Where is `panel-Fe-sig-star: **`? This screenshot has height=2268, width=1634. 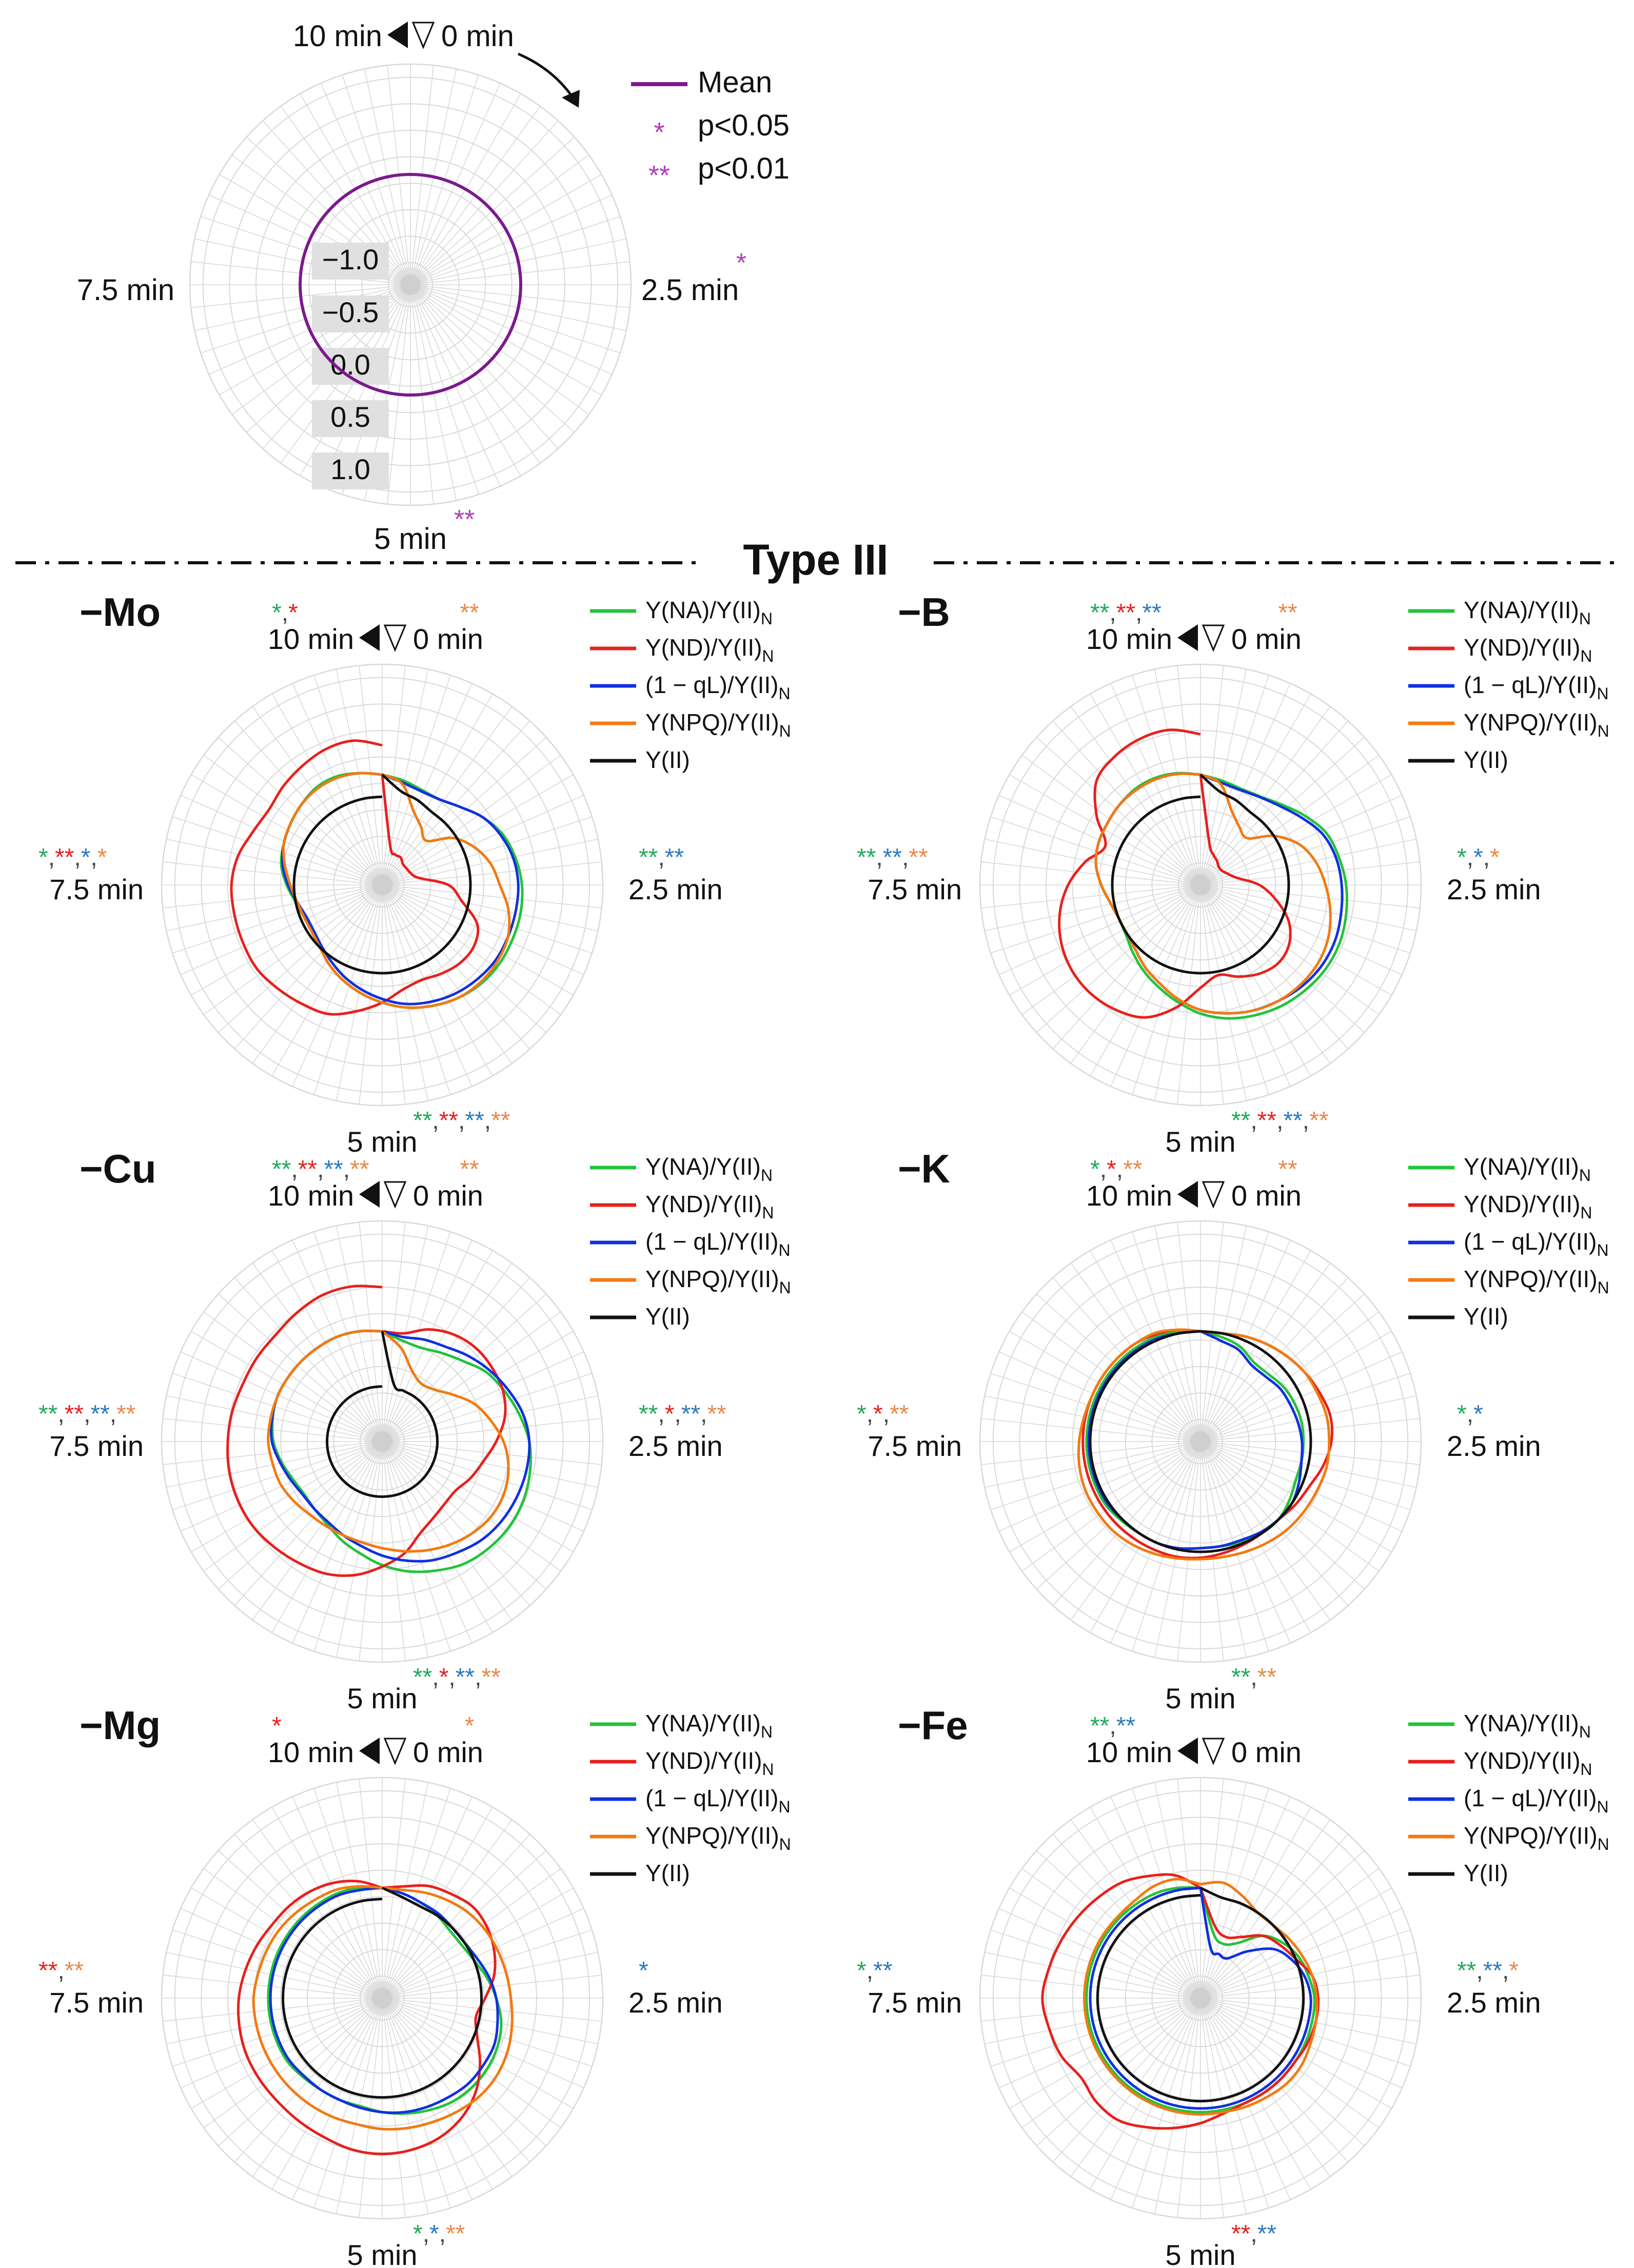
panel-Fe-sig-star: ** is located at coordinates (882, 1970).